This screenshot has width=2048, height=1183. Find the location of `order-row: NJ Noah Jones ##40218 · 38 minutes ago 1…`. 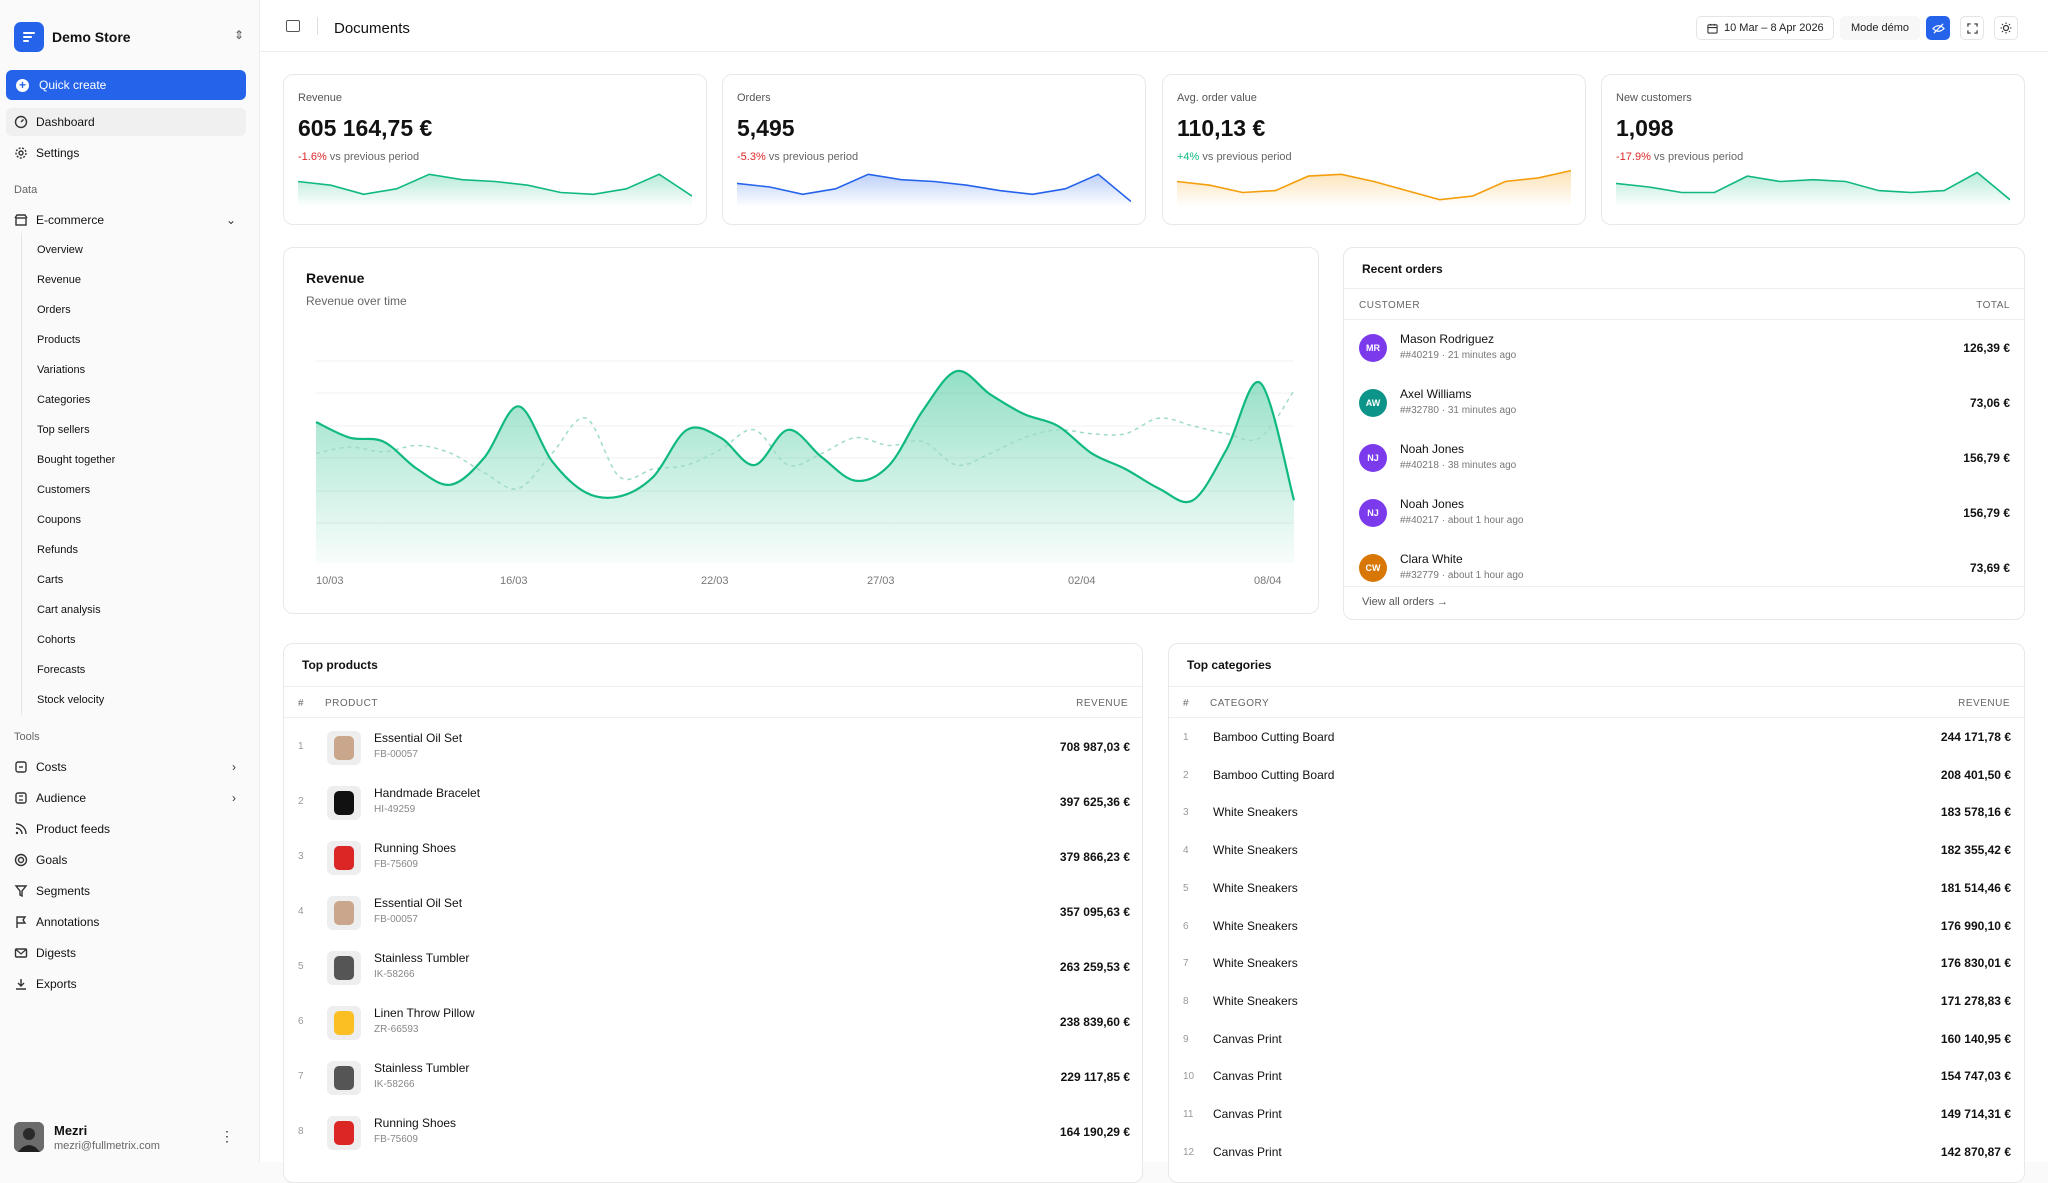

order-row: NJ Noah Jones ##40218 · 38 minutes ago 1… is located at coordinates (1684, 459).